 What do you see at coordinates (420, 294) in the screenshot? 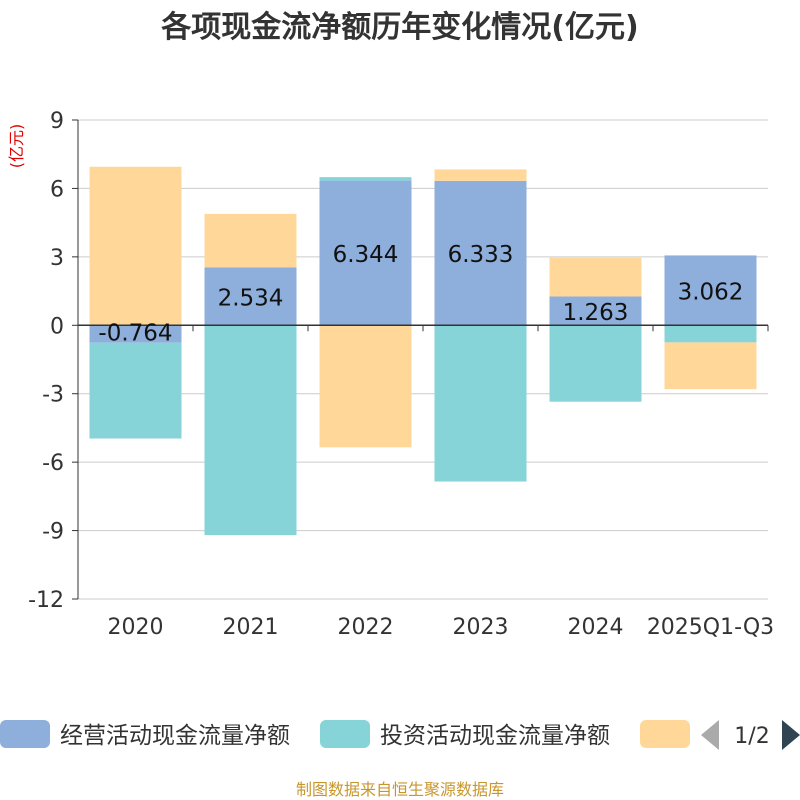
I see `data-labels: -0.764 2.534 6.344 6.333 1.263 3.062` at bounding box center [420, 294].